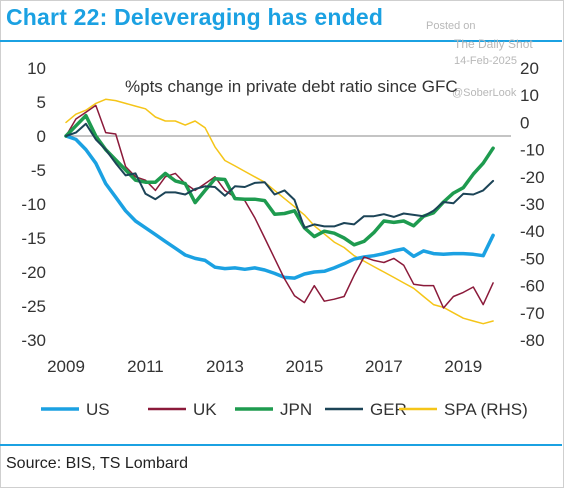 This screenshot has width=564, height=488. What do you see at coordinates (33, 238) in the screenshot?
I see `y-left-tick-label: -15` at bounding box center [33, 238].